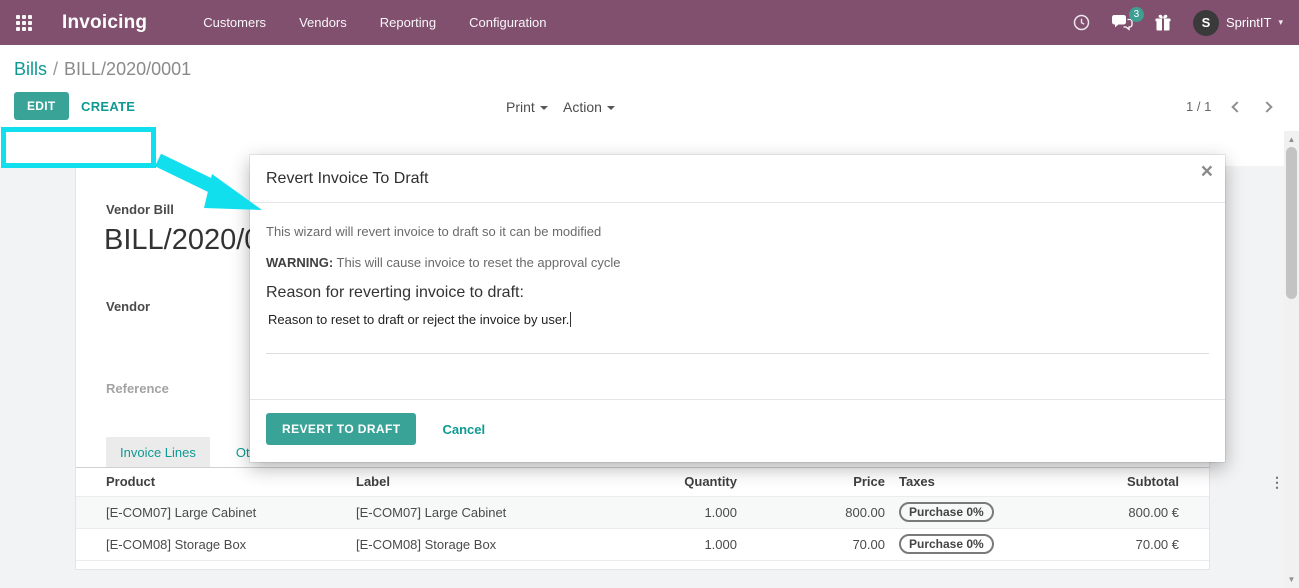 The width and height of the screenshot is (1299, 588). I want to click on cell-subtotal: 70.00 €, so click(1157, 544).